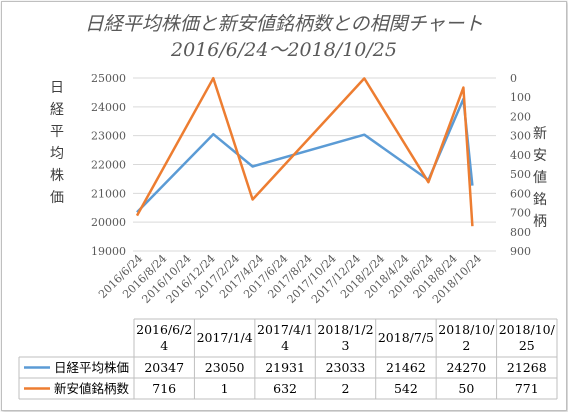 This screenshot has width=568, height=412. What do you see at coordinates (466, 367) in the screenshot?
I see `table-value-cell: 24270` at bounding box center [466, 367].